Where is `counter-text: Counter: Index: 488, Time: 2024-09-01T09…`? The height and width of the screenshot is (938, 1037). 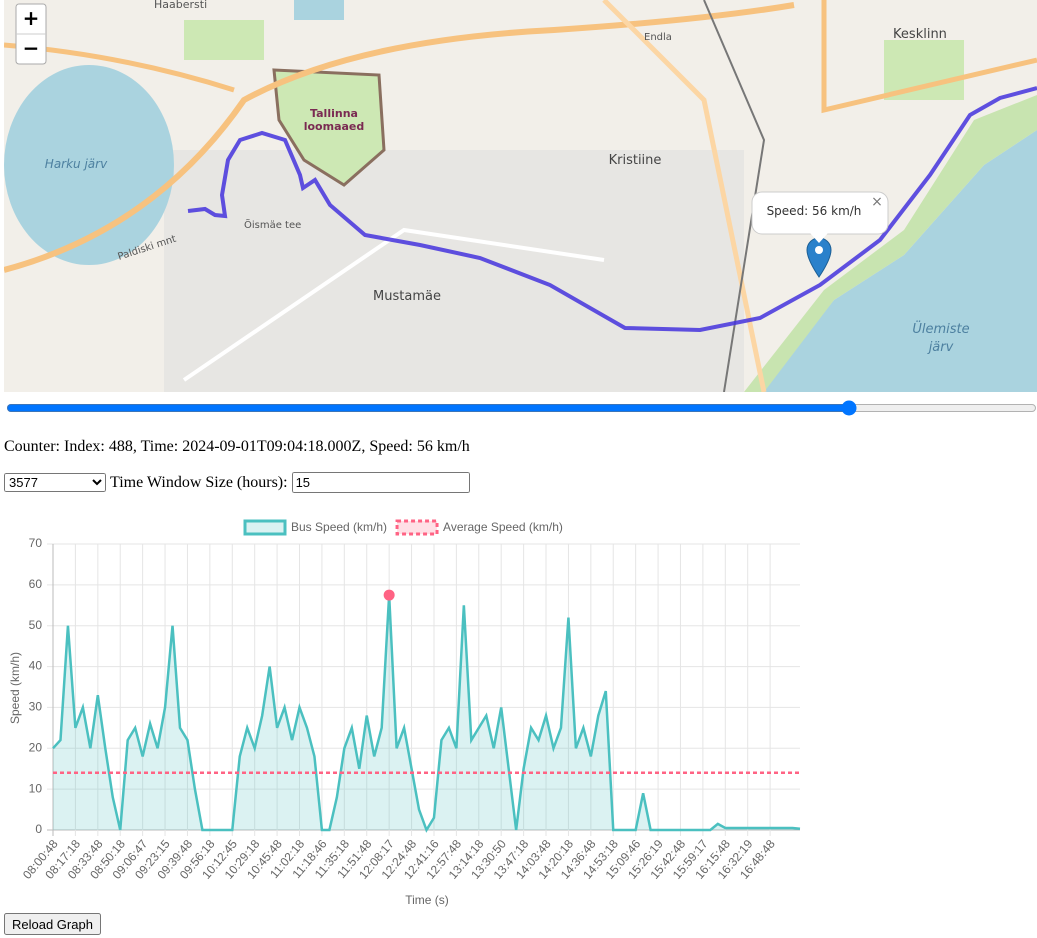 counter-text: Counter: Index: 488, Time: 2024-09-01T09… is located at coordinates (237, 446).